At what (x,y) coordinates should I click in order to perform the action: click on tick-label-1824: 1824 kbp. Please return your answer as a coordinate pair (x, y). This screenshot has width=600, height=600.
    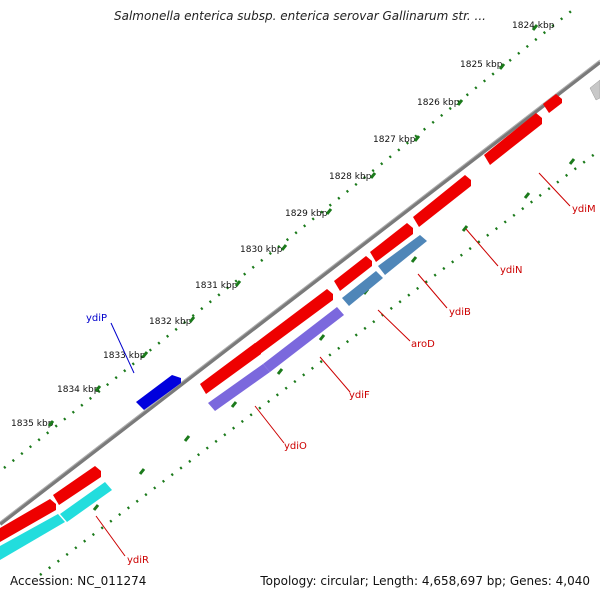
    Looking at the image, I should click on (533, 26).